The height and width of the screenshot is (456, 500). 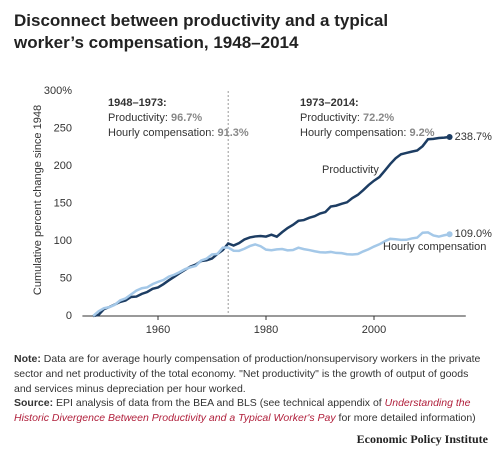 I want to click on annotation: Hourly compensation: 9.2%, so click(x=367, y=133).